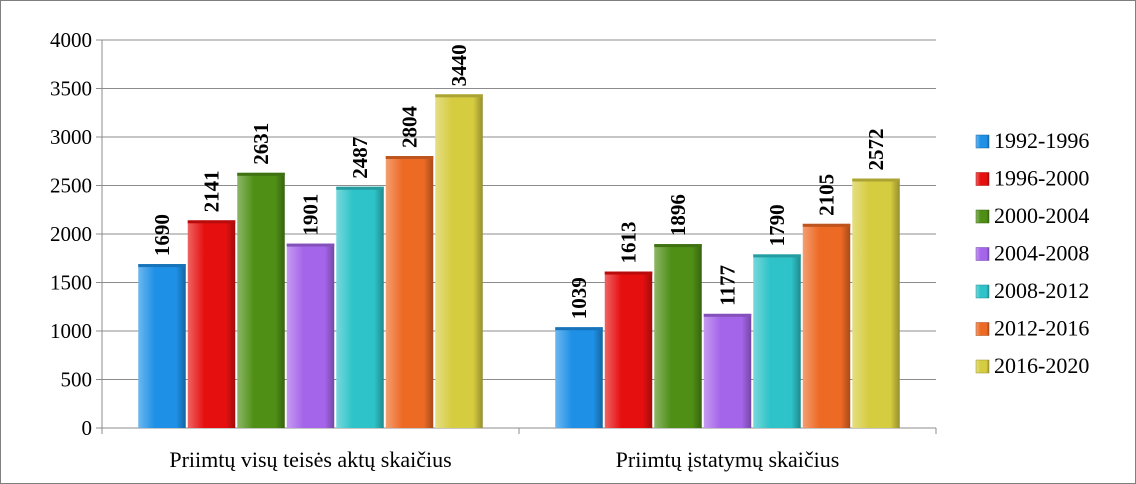 This screenshot has width=1136, height=484. Describe the element at coordinates (71, 283) in the screenshot. I see `y-tick-label: 1500` at that location.